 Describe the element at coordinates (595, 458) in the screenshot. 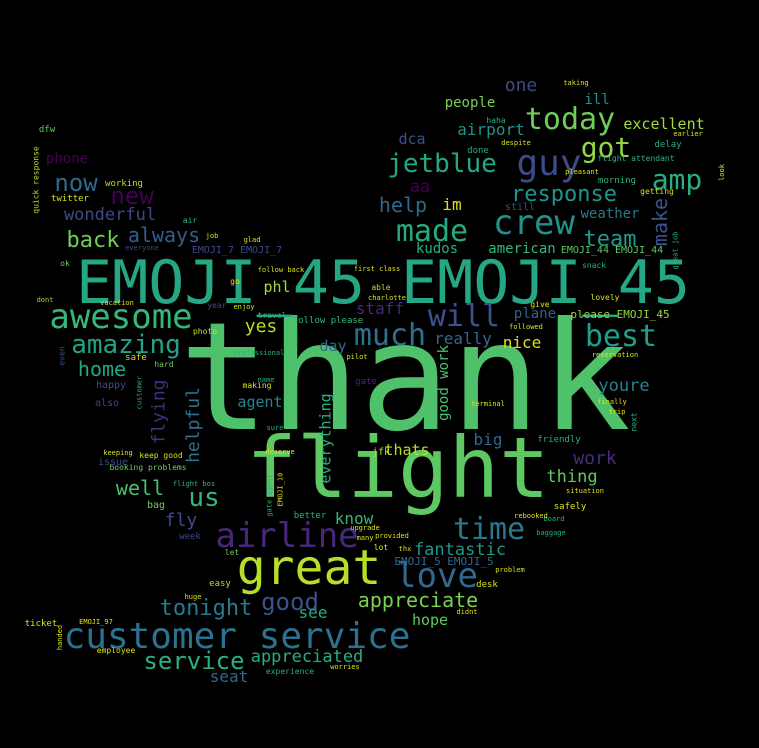

I see `word-cloud-word: work` at that location.